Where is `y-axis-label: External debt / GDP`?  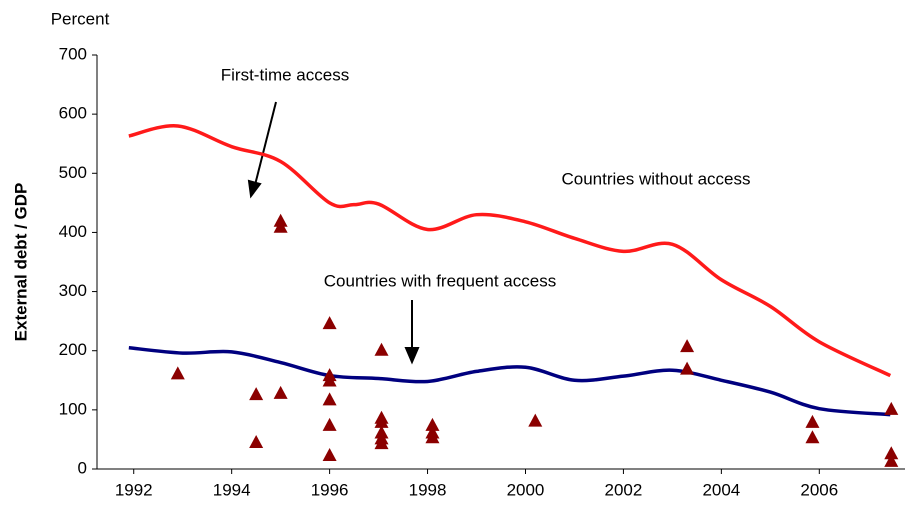 y-axis-label: External debt / GDP is located at coordinates (20, 262).